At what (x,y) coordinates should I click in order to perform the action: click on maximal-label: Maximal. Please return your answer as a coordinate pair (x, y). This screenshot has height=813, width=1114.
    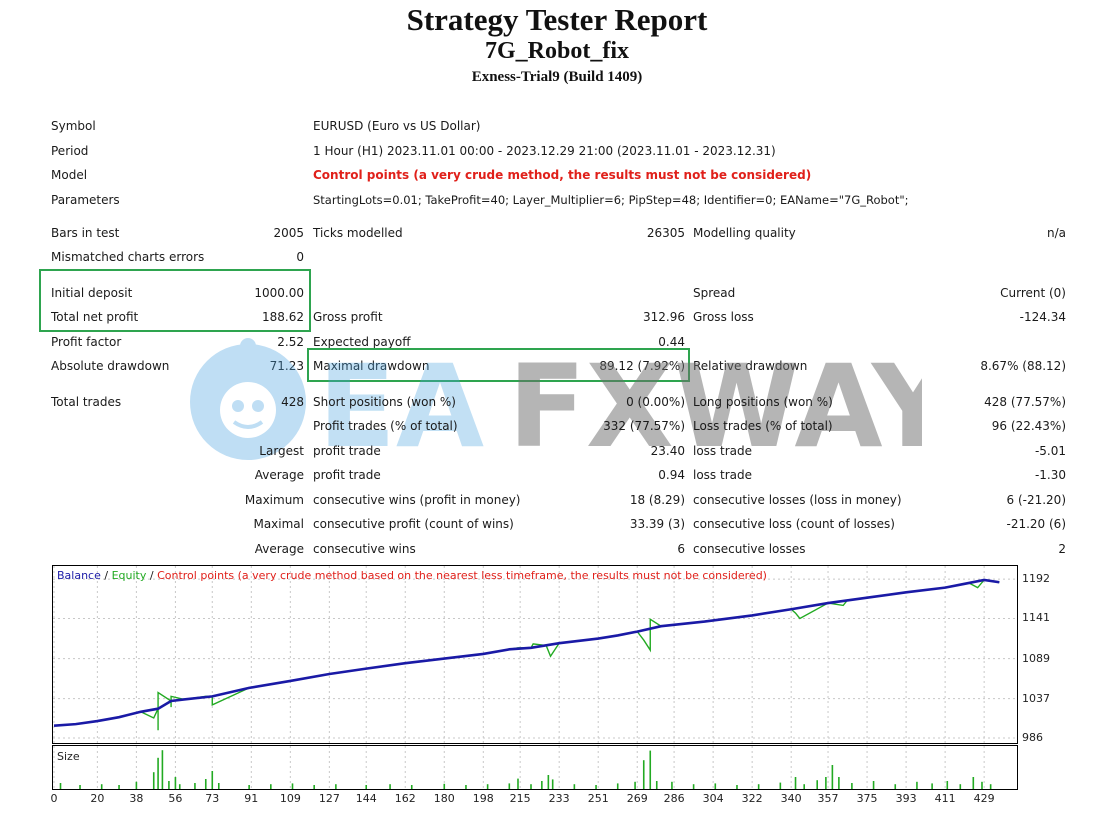
    Looking at the image, I should click on (278, 524).